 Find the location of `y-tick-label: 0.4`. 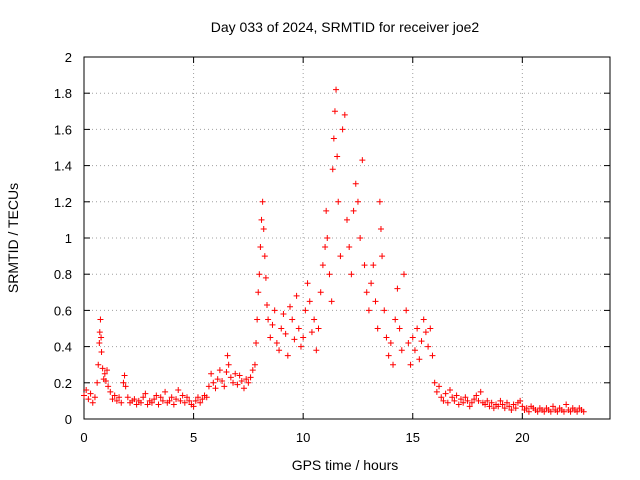

y-tick-label: 0.4 is located at coordinates (63, 347).